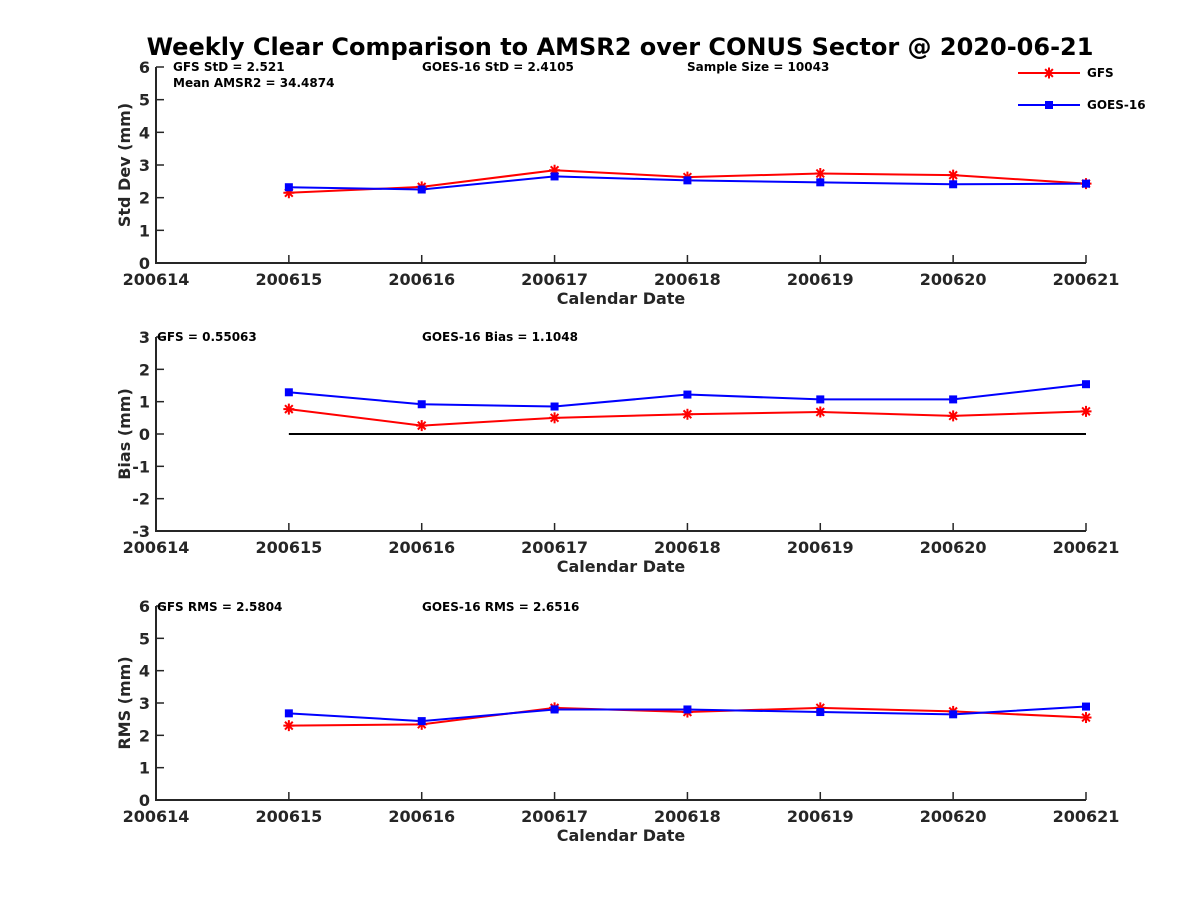 The image size is (1200, 900). What do you see at coordinates (621, 298) in the screenshot?
I see `stddev-xlabel: Calendar Date` at bounding box center [621, 298].